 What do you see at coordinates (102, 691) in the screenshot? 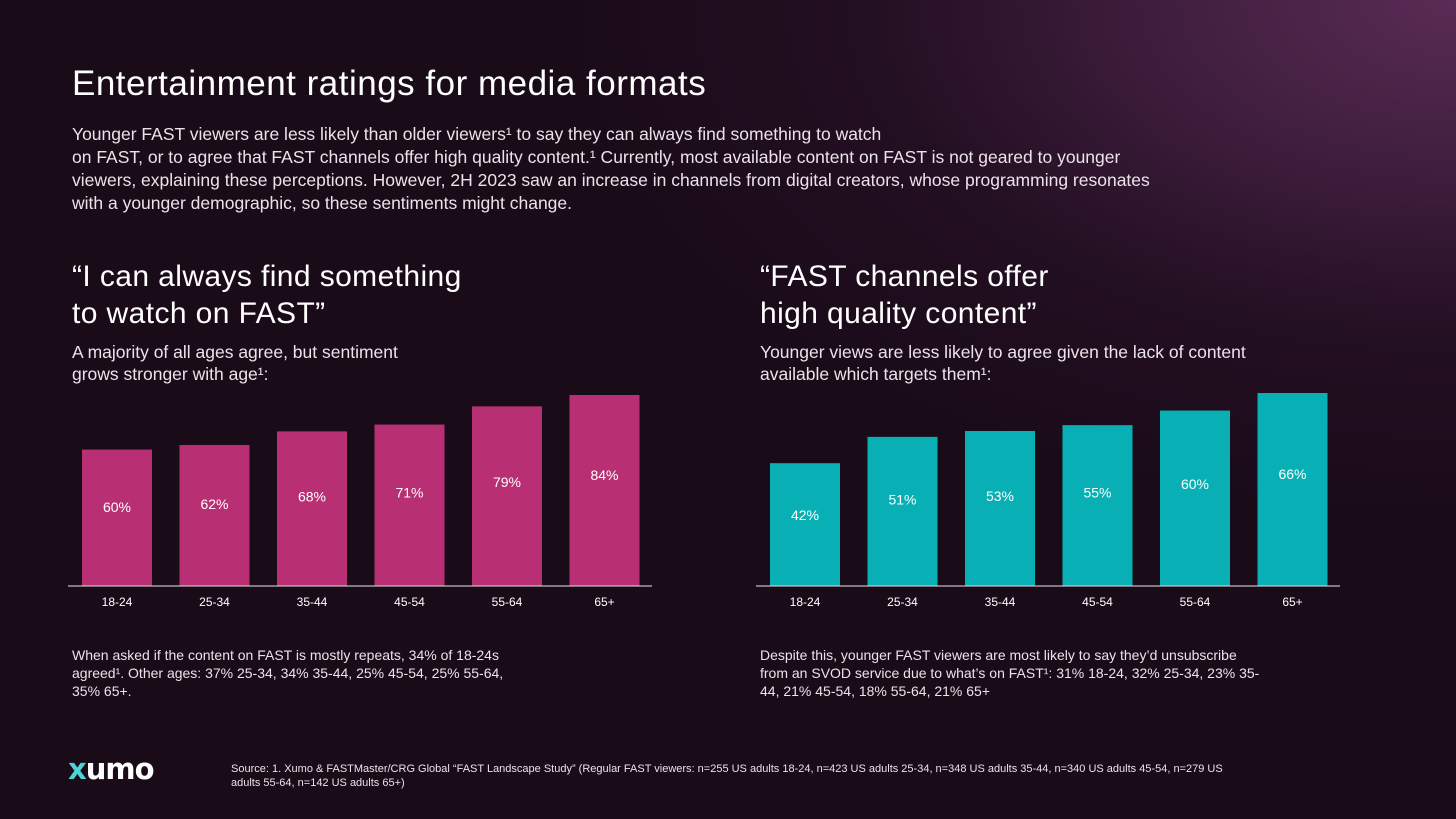
I see `note-line: 35% 65+.` at bounding box center [102, 691].